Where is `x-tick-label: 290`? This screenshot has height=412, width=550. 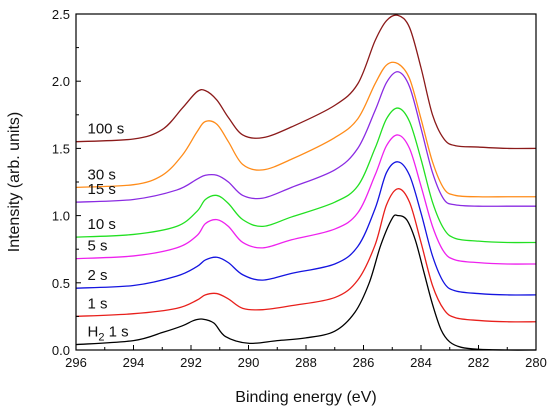 x-tick-label: 290 is located at coordinates (249, 362).